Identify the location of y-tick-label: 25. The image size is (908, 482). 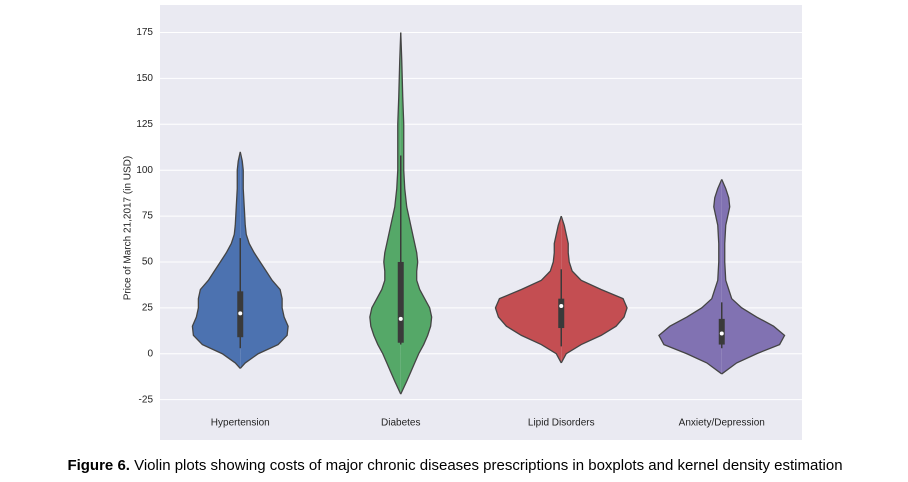
(148, 307).